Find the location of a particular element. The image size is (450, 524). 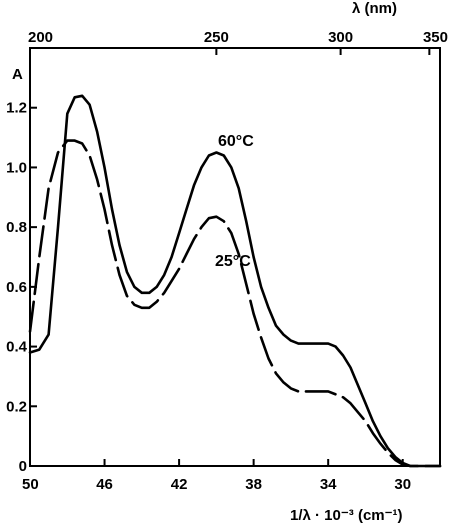

left-tick-label: 0.2 is located at coordinates (16, 406).